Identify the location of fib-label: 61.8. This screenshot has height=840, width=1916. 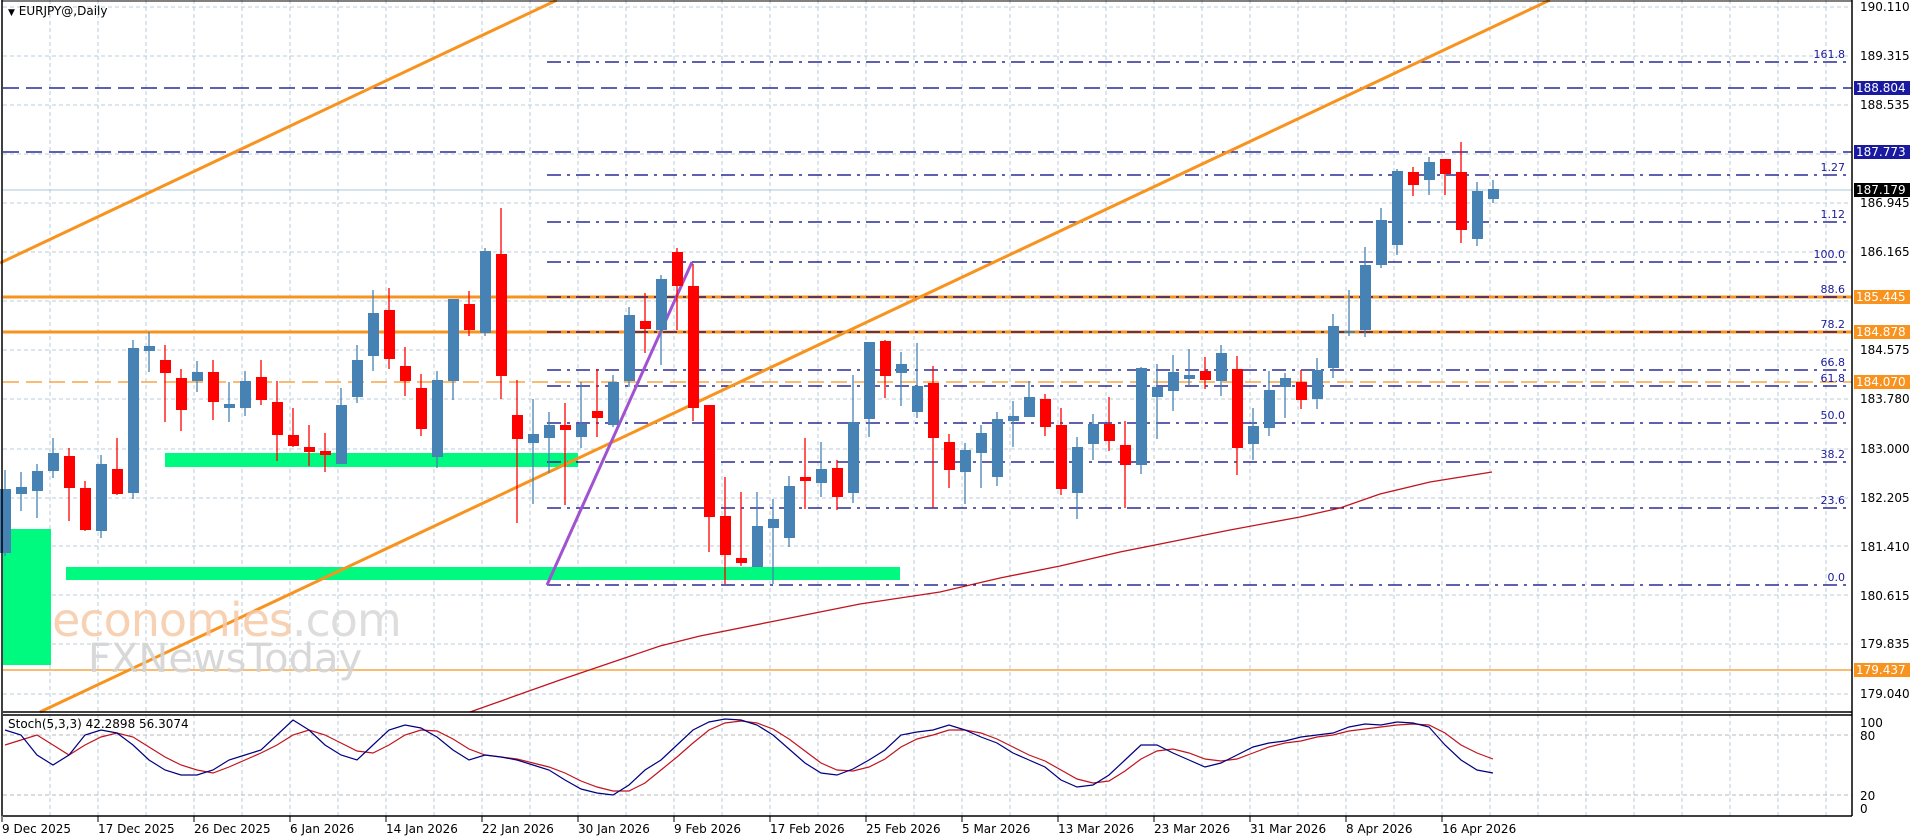
(1833, 378).